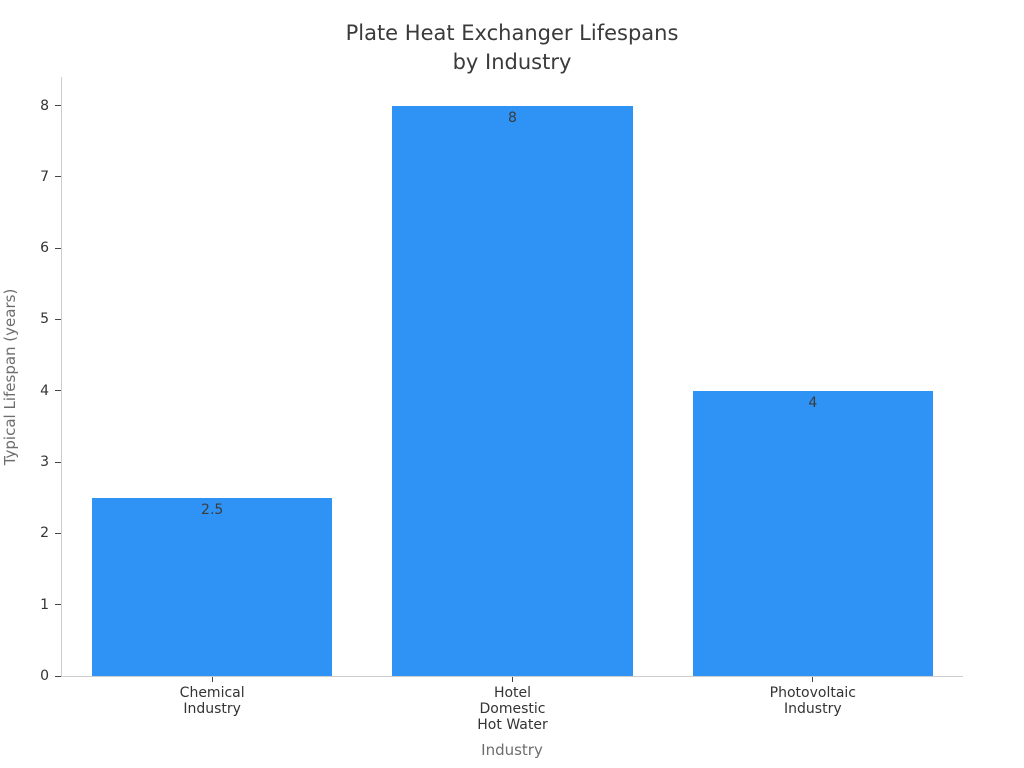 The width and height of the screenshot is (1024, 768). Describe the element at coordinates (212, 586) in the screenshot. I see `bar: 2.5` at that location.